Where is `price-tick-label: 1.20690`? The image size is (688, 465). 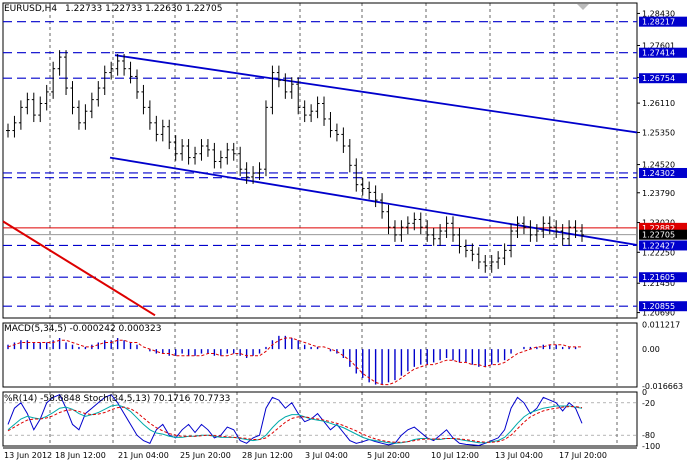 price-tick-label: 1.20690 is located at coordinates (658, 313).